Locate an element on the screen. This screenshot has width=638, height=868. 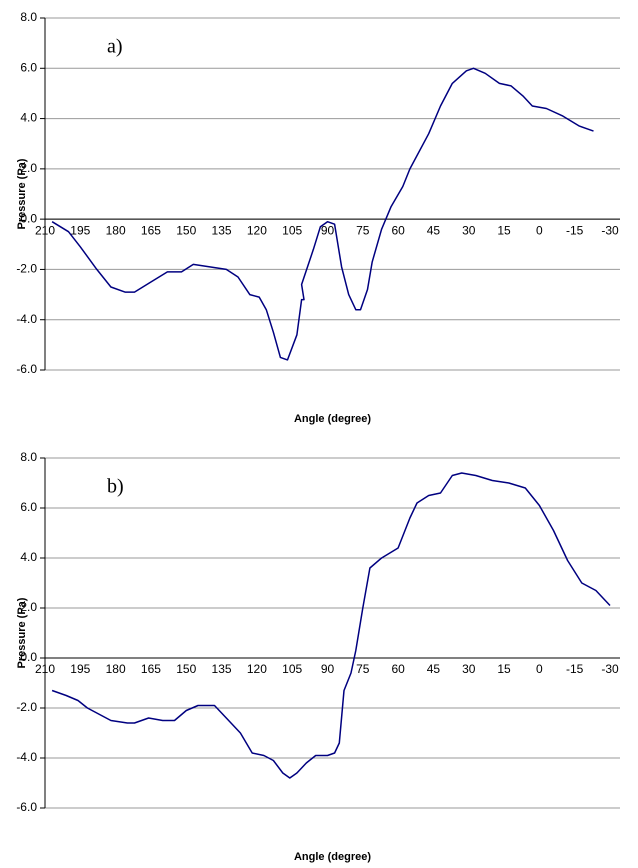
panel-label: a) is located at coordinates (115, 47).